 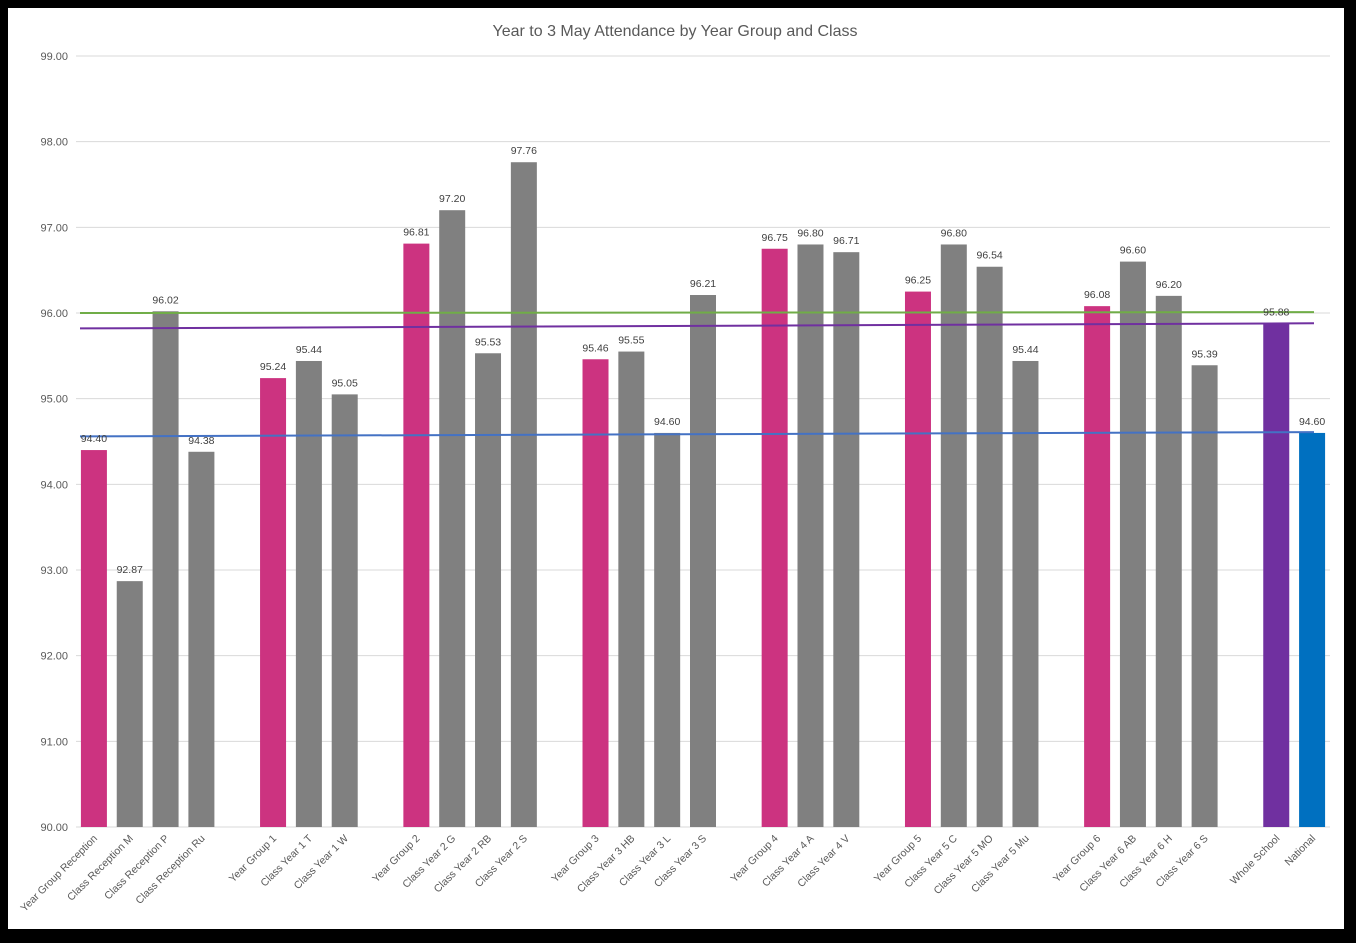 I want to click on x-category-label: National, so click(x=1300, y=851).